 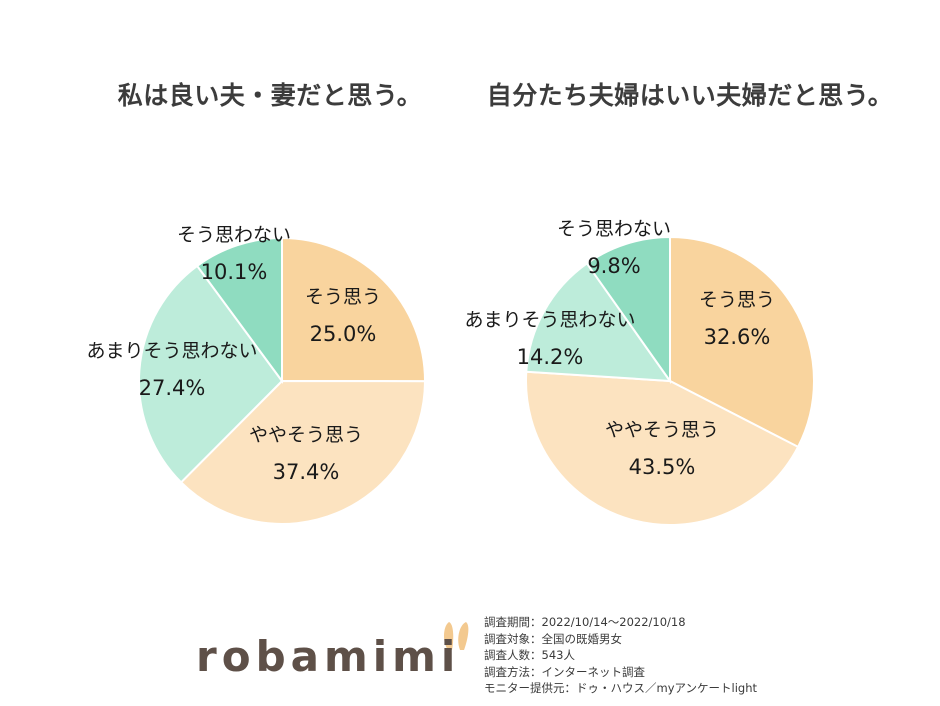 I want to click on chart-title-right: 自分たち夫婦はいい夫婦だと思う。, so click(x=690, y=95).